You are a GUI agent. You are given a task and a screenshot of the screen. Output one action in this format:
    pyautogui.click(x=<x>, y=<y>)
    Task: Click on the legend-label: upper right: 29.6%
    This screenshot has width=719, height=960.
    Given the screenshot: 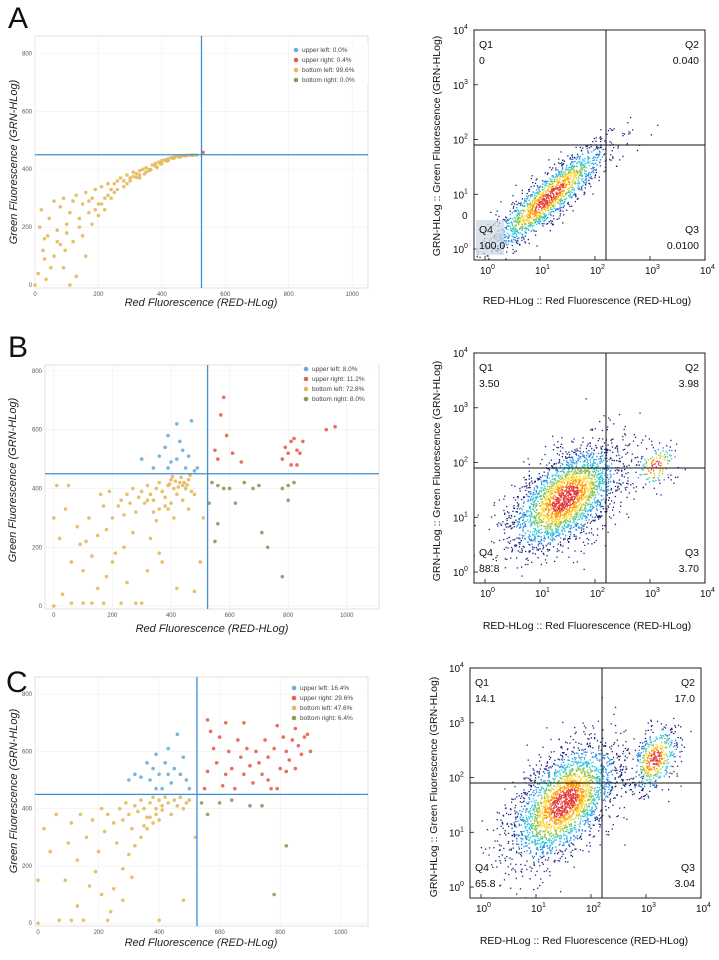 What is the action you would take?
    pyautogui.click(x=326, y=698)
    